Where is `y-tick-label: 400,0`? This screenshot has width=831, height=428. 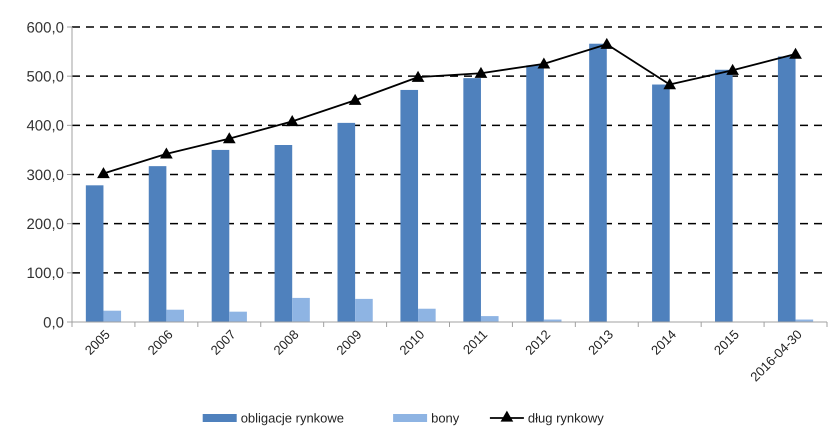 y-tick-label: 400,0 is located at coordinates (45, 126).